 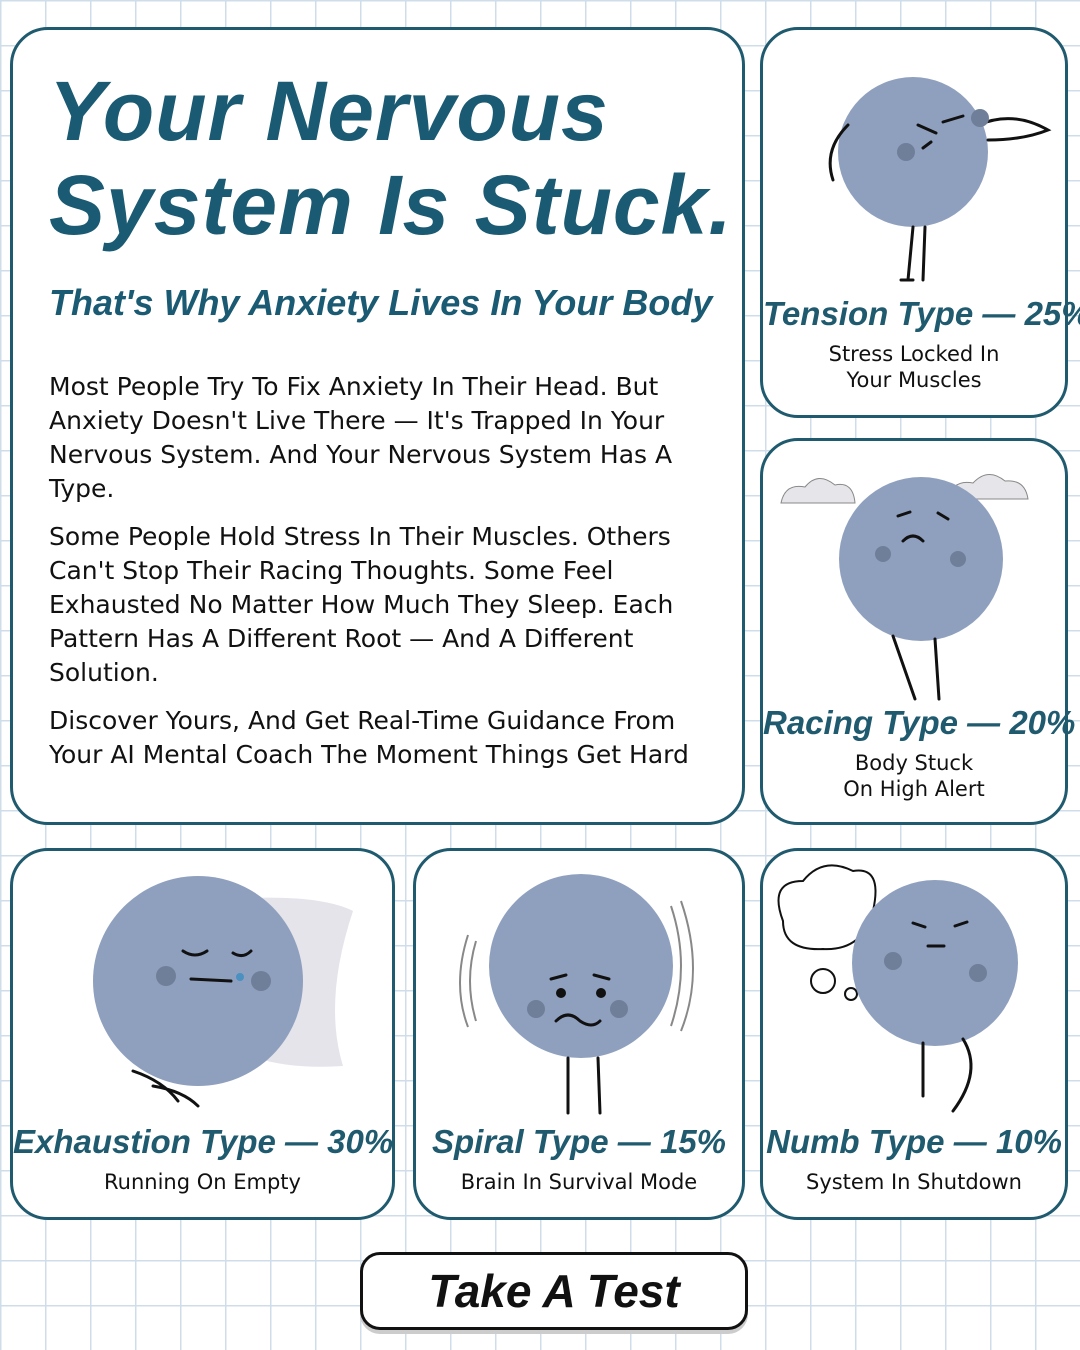 I want to click on type-label: Numb Type — 10%, so click(x=914, y=1141).